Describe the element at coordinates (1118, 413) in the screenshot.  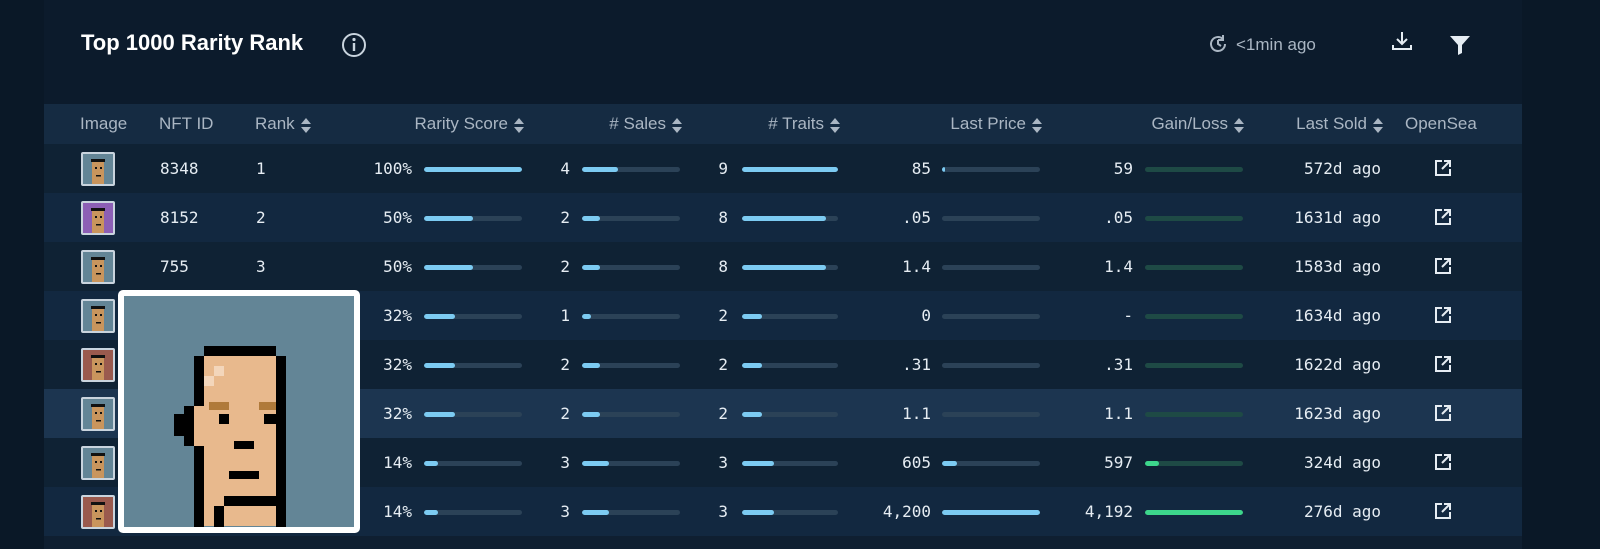
I see `gain-loss-value: 1.1` at that location.